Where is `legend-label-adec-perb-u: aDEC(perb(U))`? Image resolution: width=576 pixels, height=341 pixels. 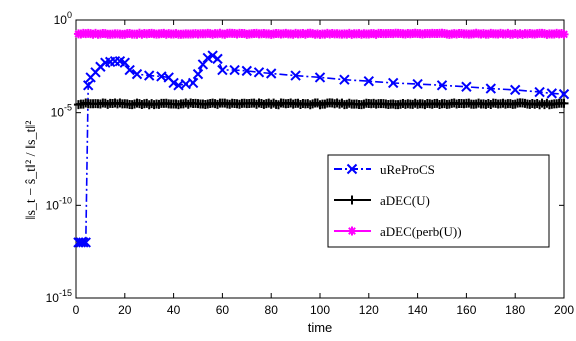
legend-label-adec-perb-u: aDEC(perb(U)) is located at coordinates (421, 231).